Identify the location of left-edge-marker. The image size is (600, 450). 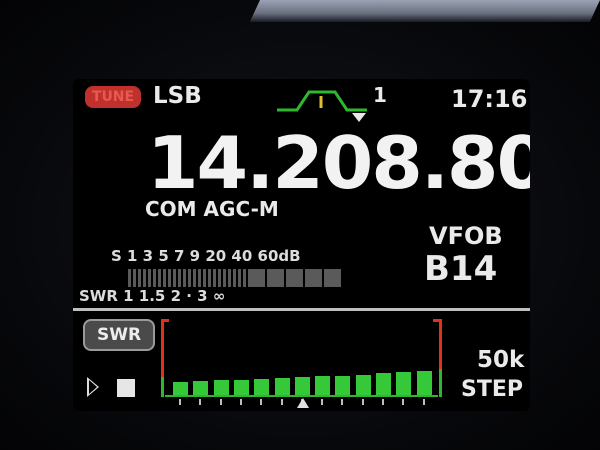
(162, 349).